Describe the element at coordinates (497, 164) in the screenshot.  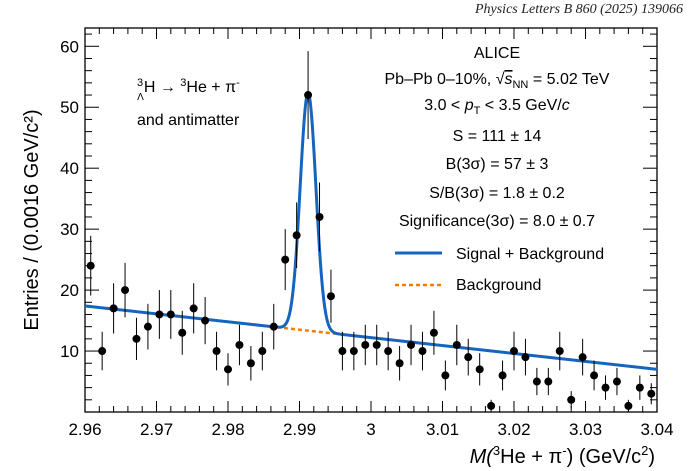
I see `background-yield-label: B(3σ) = 57 ± 3` at that location.